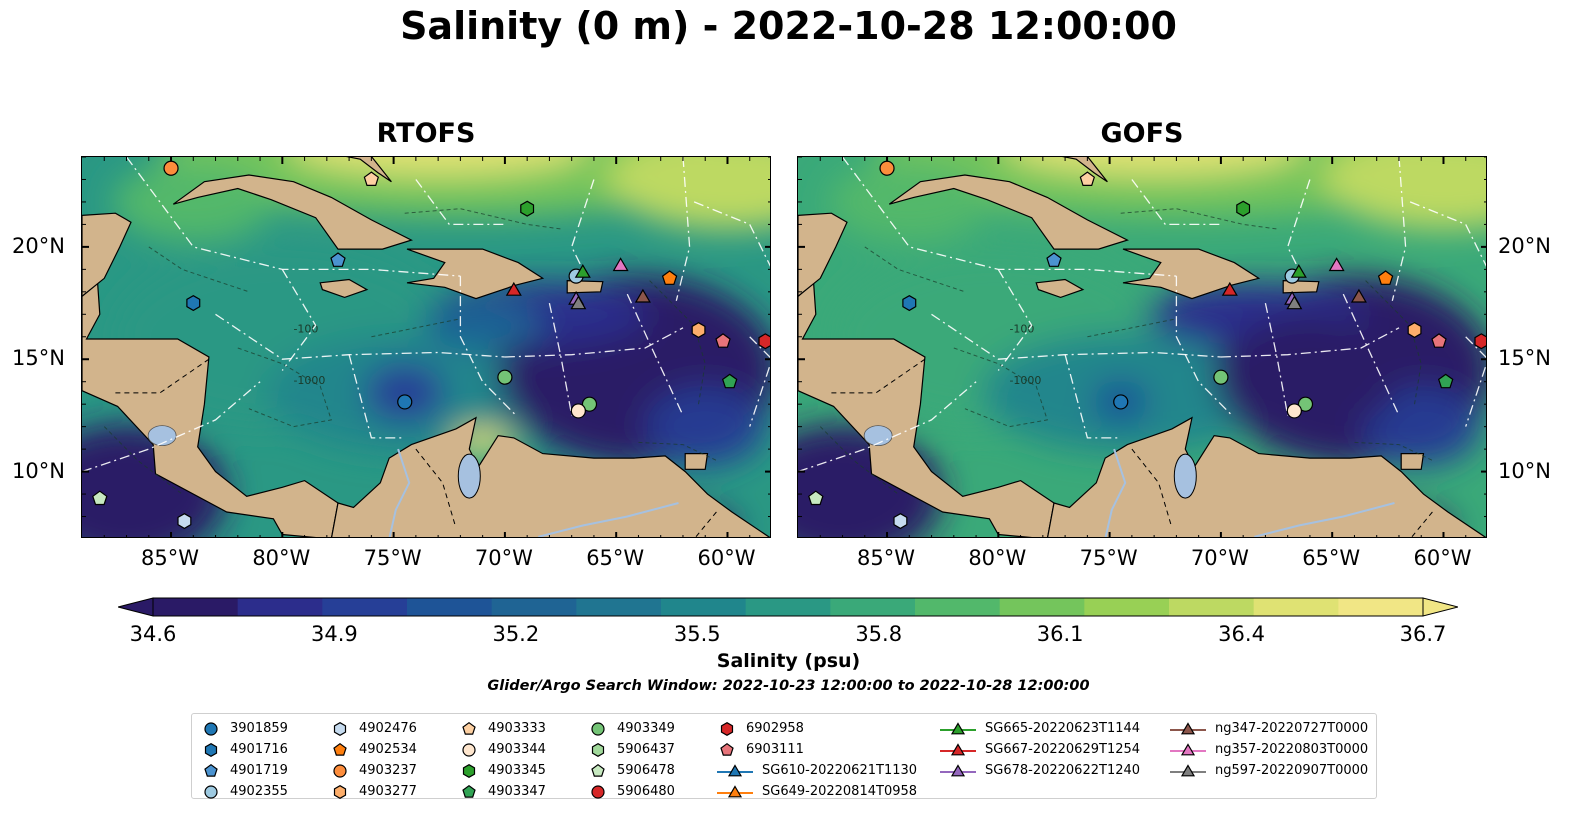  I want to click on lat-tick-label-right: 10°N, so click(1524, 470).